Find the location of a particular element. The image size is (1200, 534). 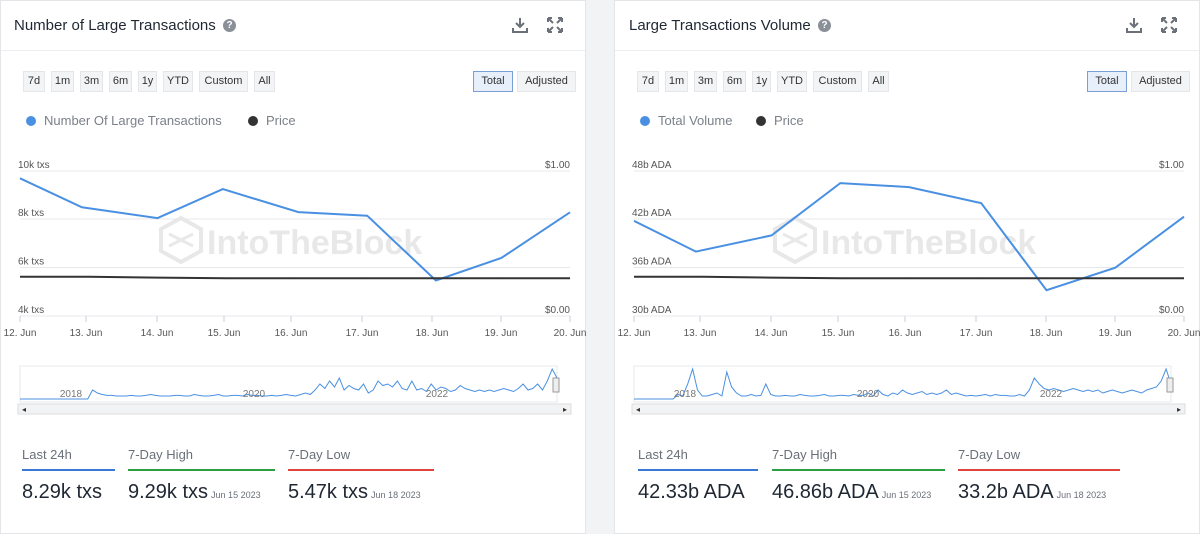

y-left-tick-label: 42b ADA is located at coordinates (652, 213).